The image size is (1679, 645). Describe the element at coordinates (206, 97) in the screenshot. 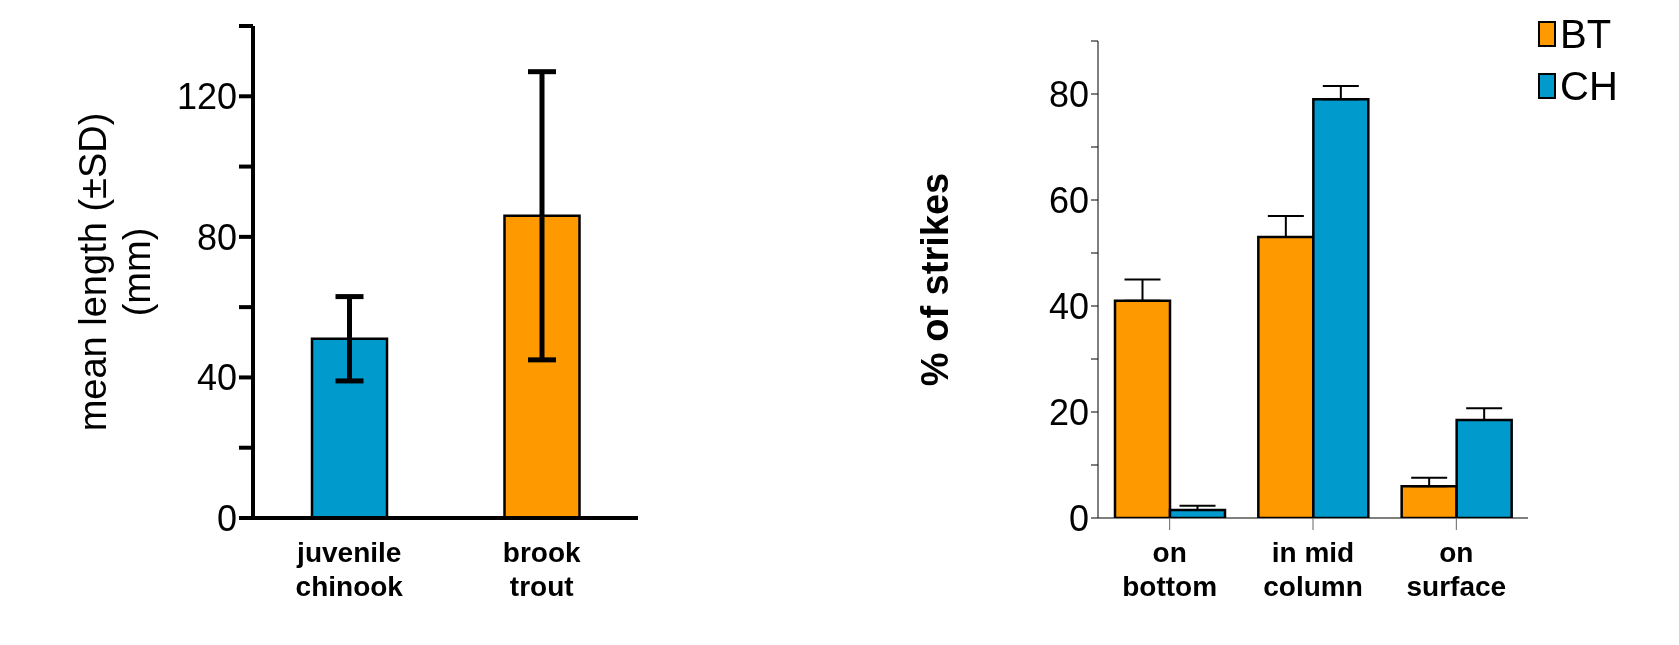

I see `y-tick-label: 120` at that location.